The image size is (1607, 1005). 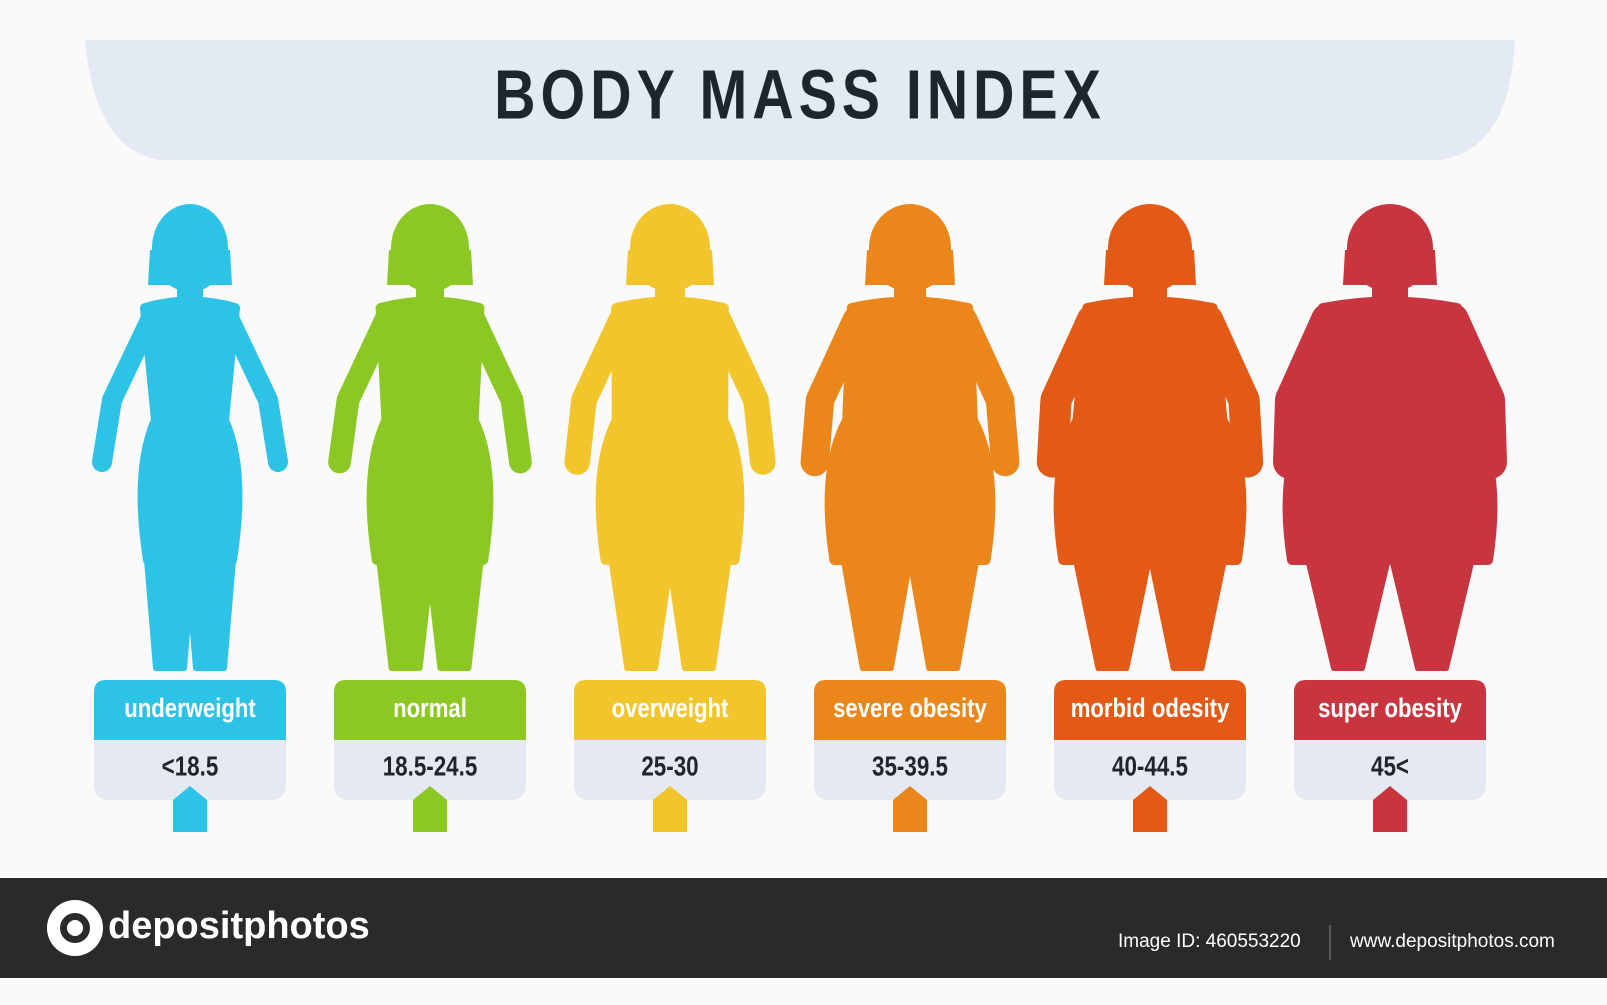 What do you see at coordinates (910, 766) in the screenshot?
I see `range-label: 35-39.5` at bounding box center [910, 766].